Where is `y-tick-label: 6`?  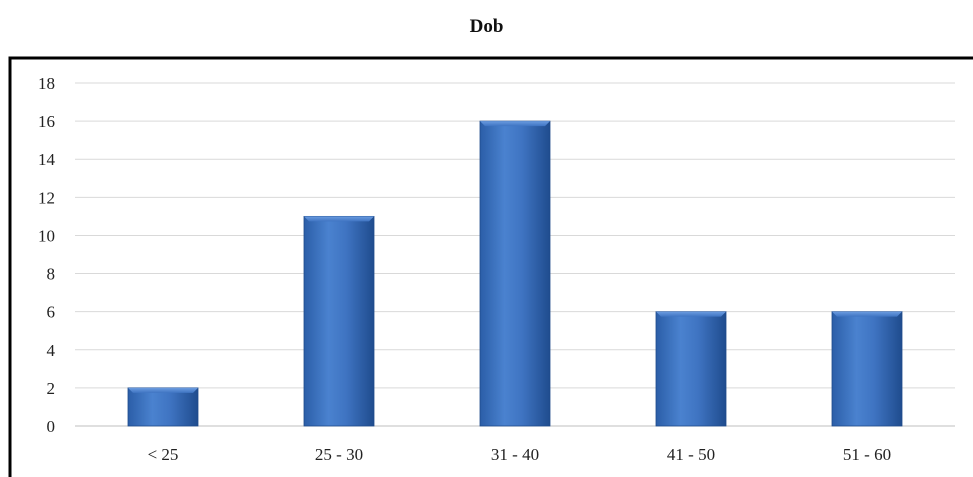 y-tick-label: 6 is located at coordinates (51, 312).